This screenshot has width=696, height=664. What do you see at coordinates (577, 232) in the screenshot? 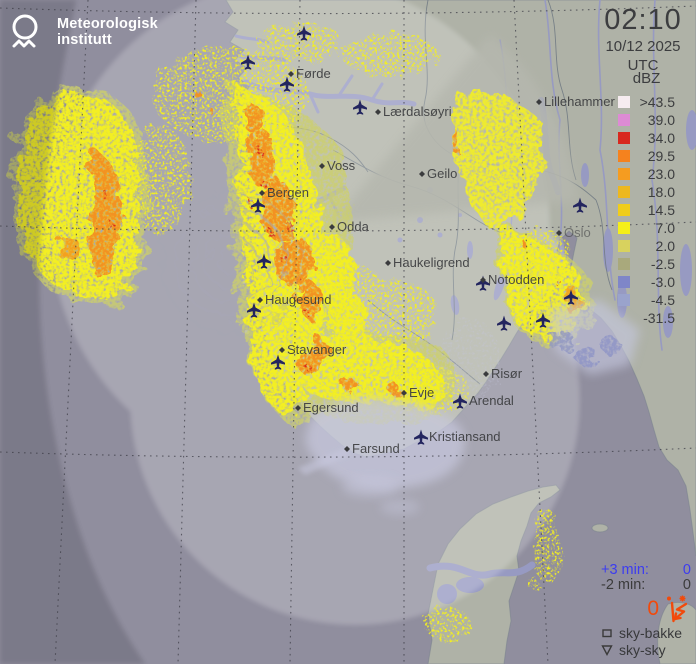
I see `place-label: Oslo` at bounding box center [577, 232].